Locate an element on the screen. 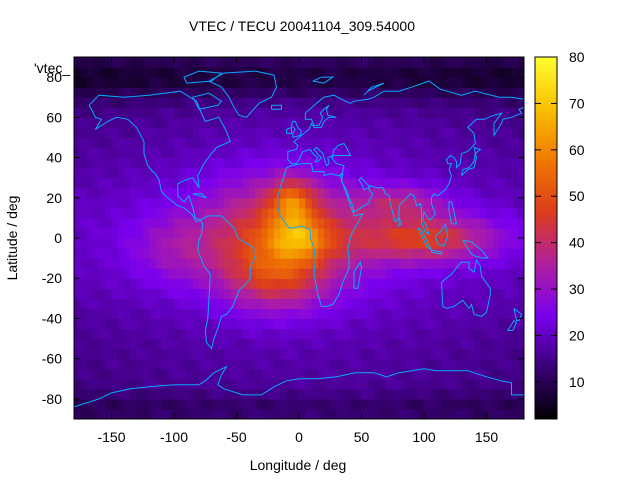 The image size is (640, 480). x-tick-label: -150 is located at coordinates (111, 437).